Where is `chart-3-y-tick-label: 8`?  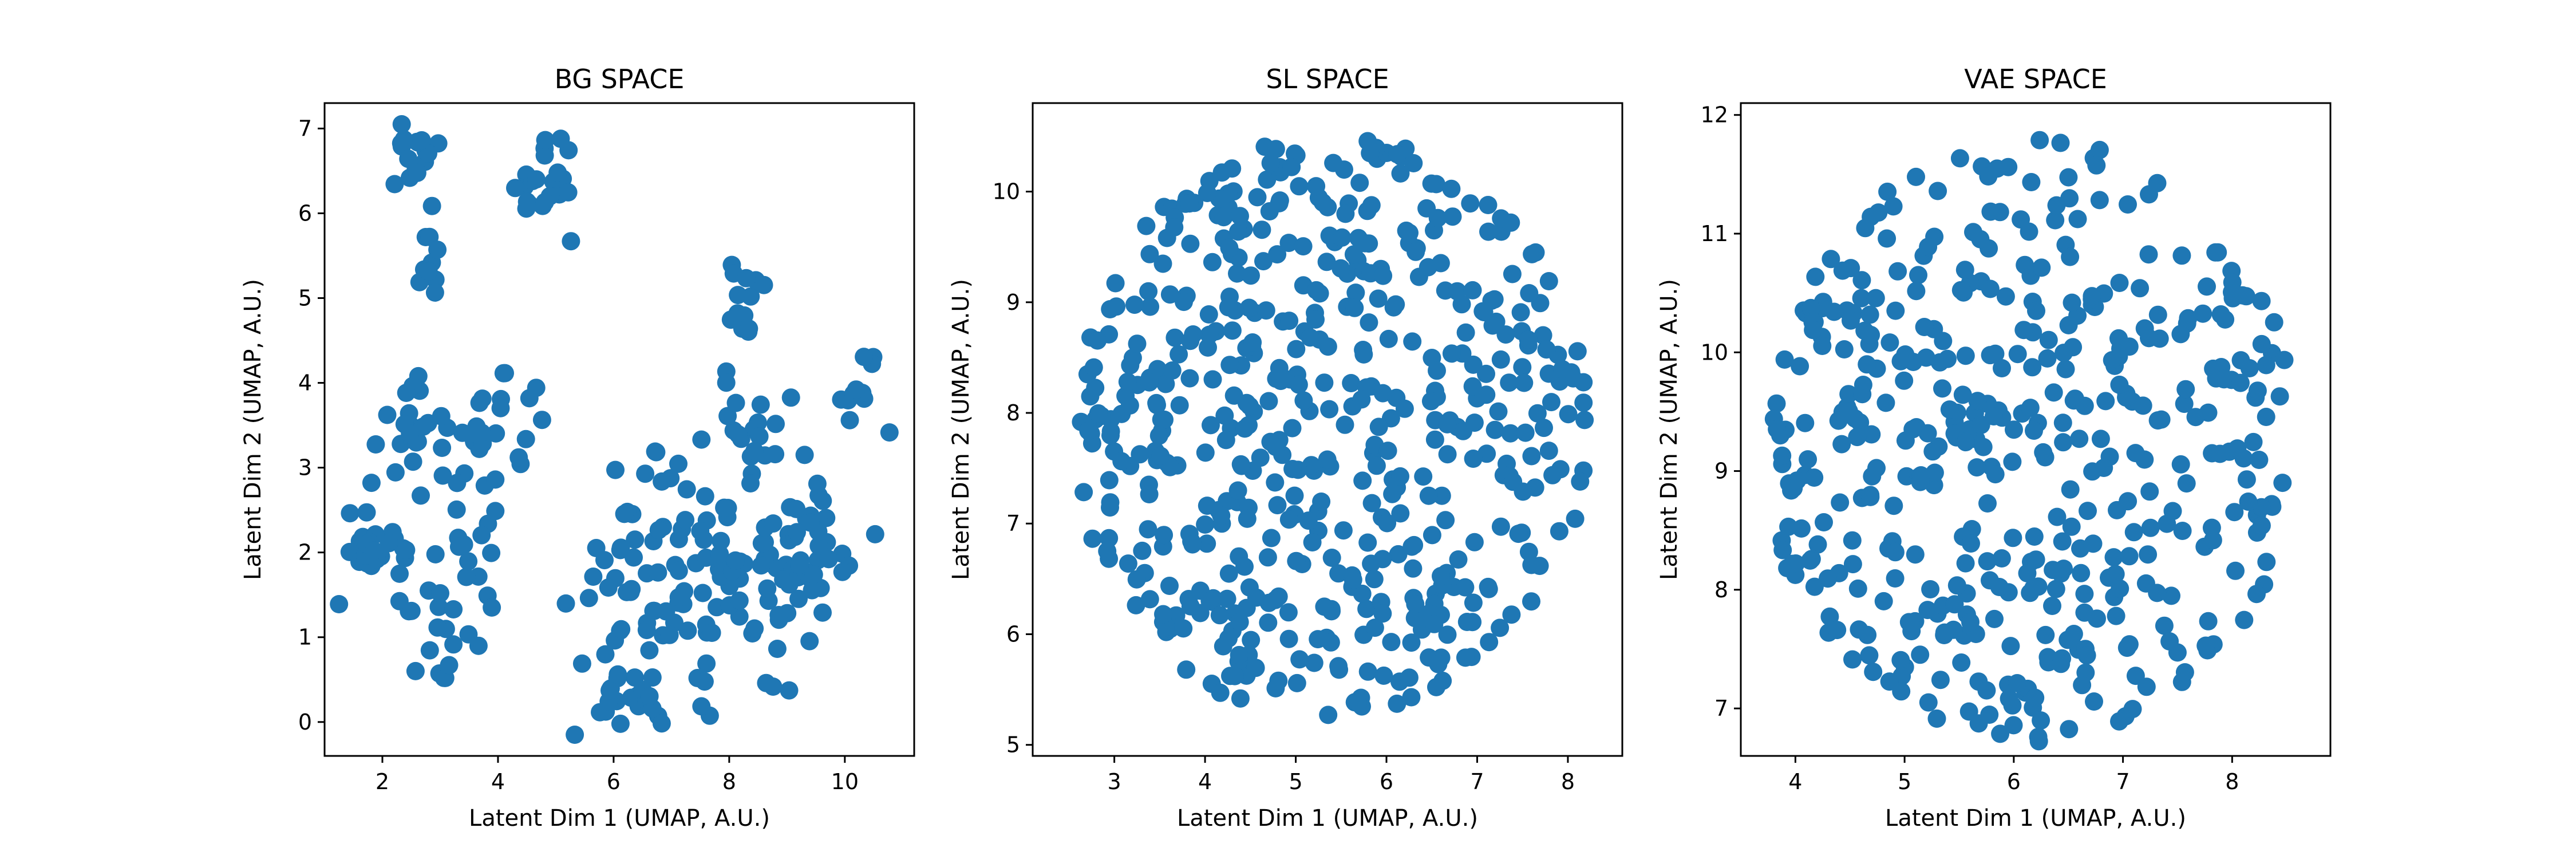 chart-3-y-tick-label: 8 is located at coordinates (1721, 589).